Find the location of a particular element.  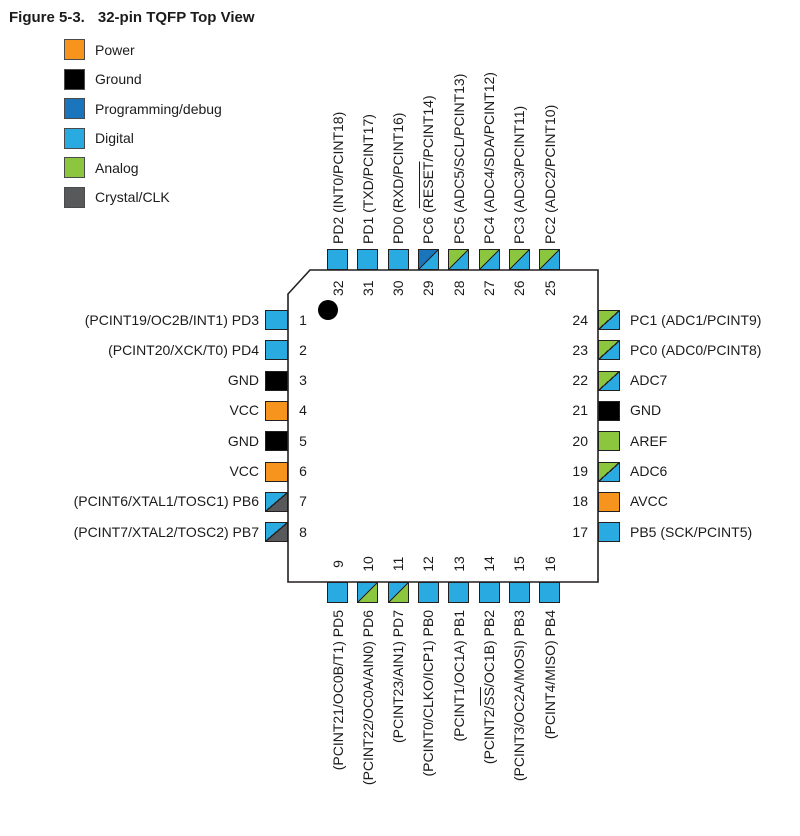

pin-20-label: AREF is located at coordinates (649, 440).